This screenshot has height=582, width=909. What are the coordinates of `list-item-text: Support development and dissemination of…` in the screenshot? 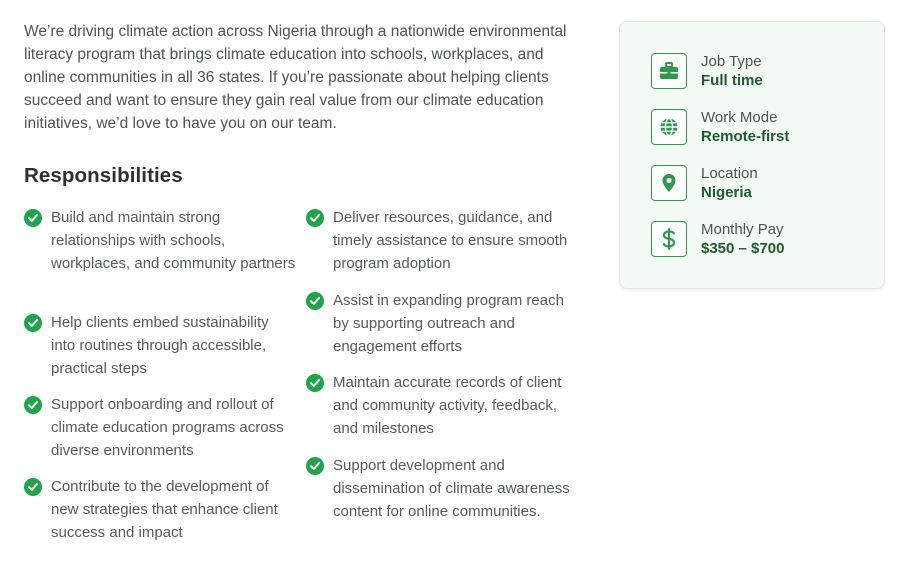 It's located at (451, 488).